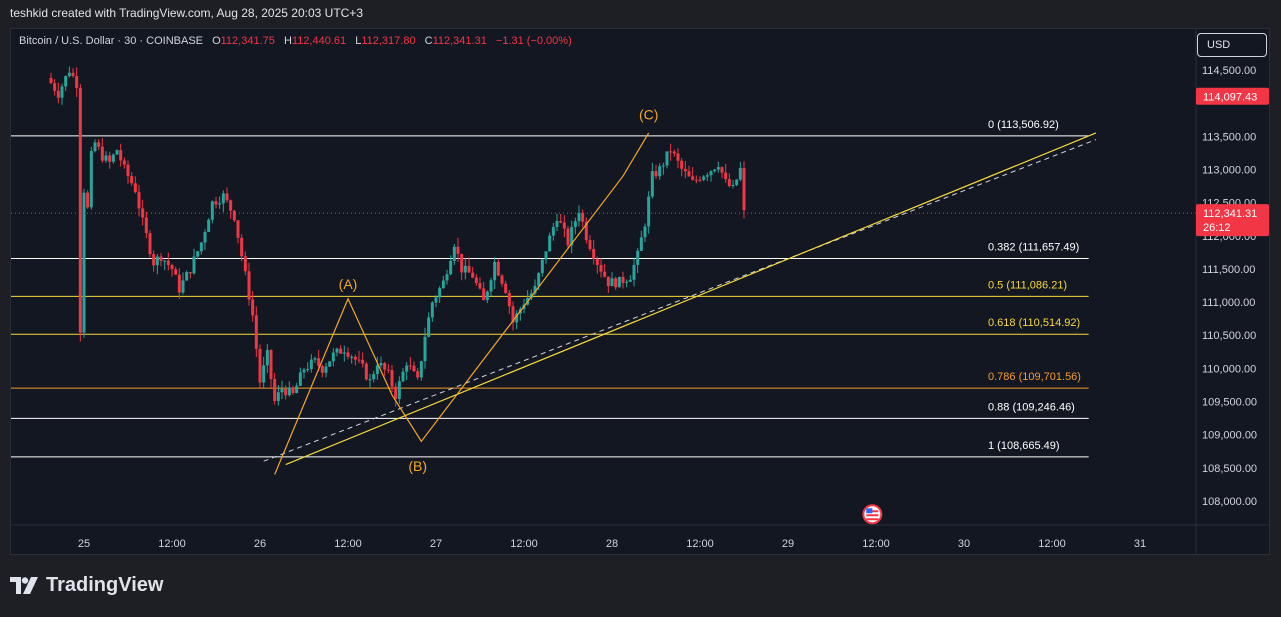 This screenshot has height=617, width=1281. I want to click on fib-level-label: 0.5 (111,086.21), so click(1027, 285).